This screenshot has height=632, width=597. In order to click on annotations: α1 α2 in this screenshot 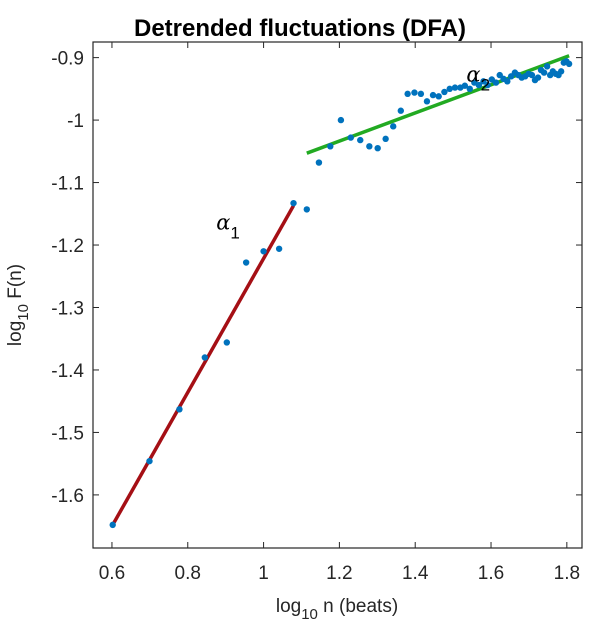, I will do `click(353, 152)`.